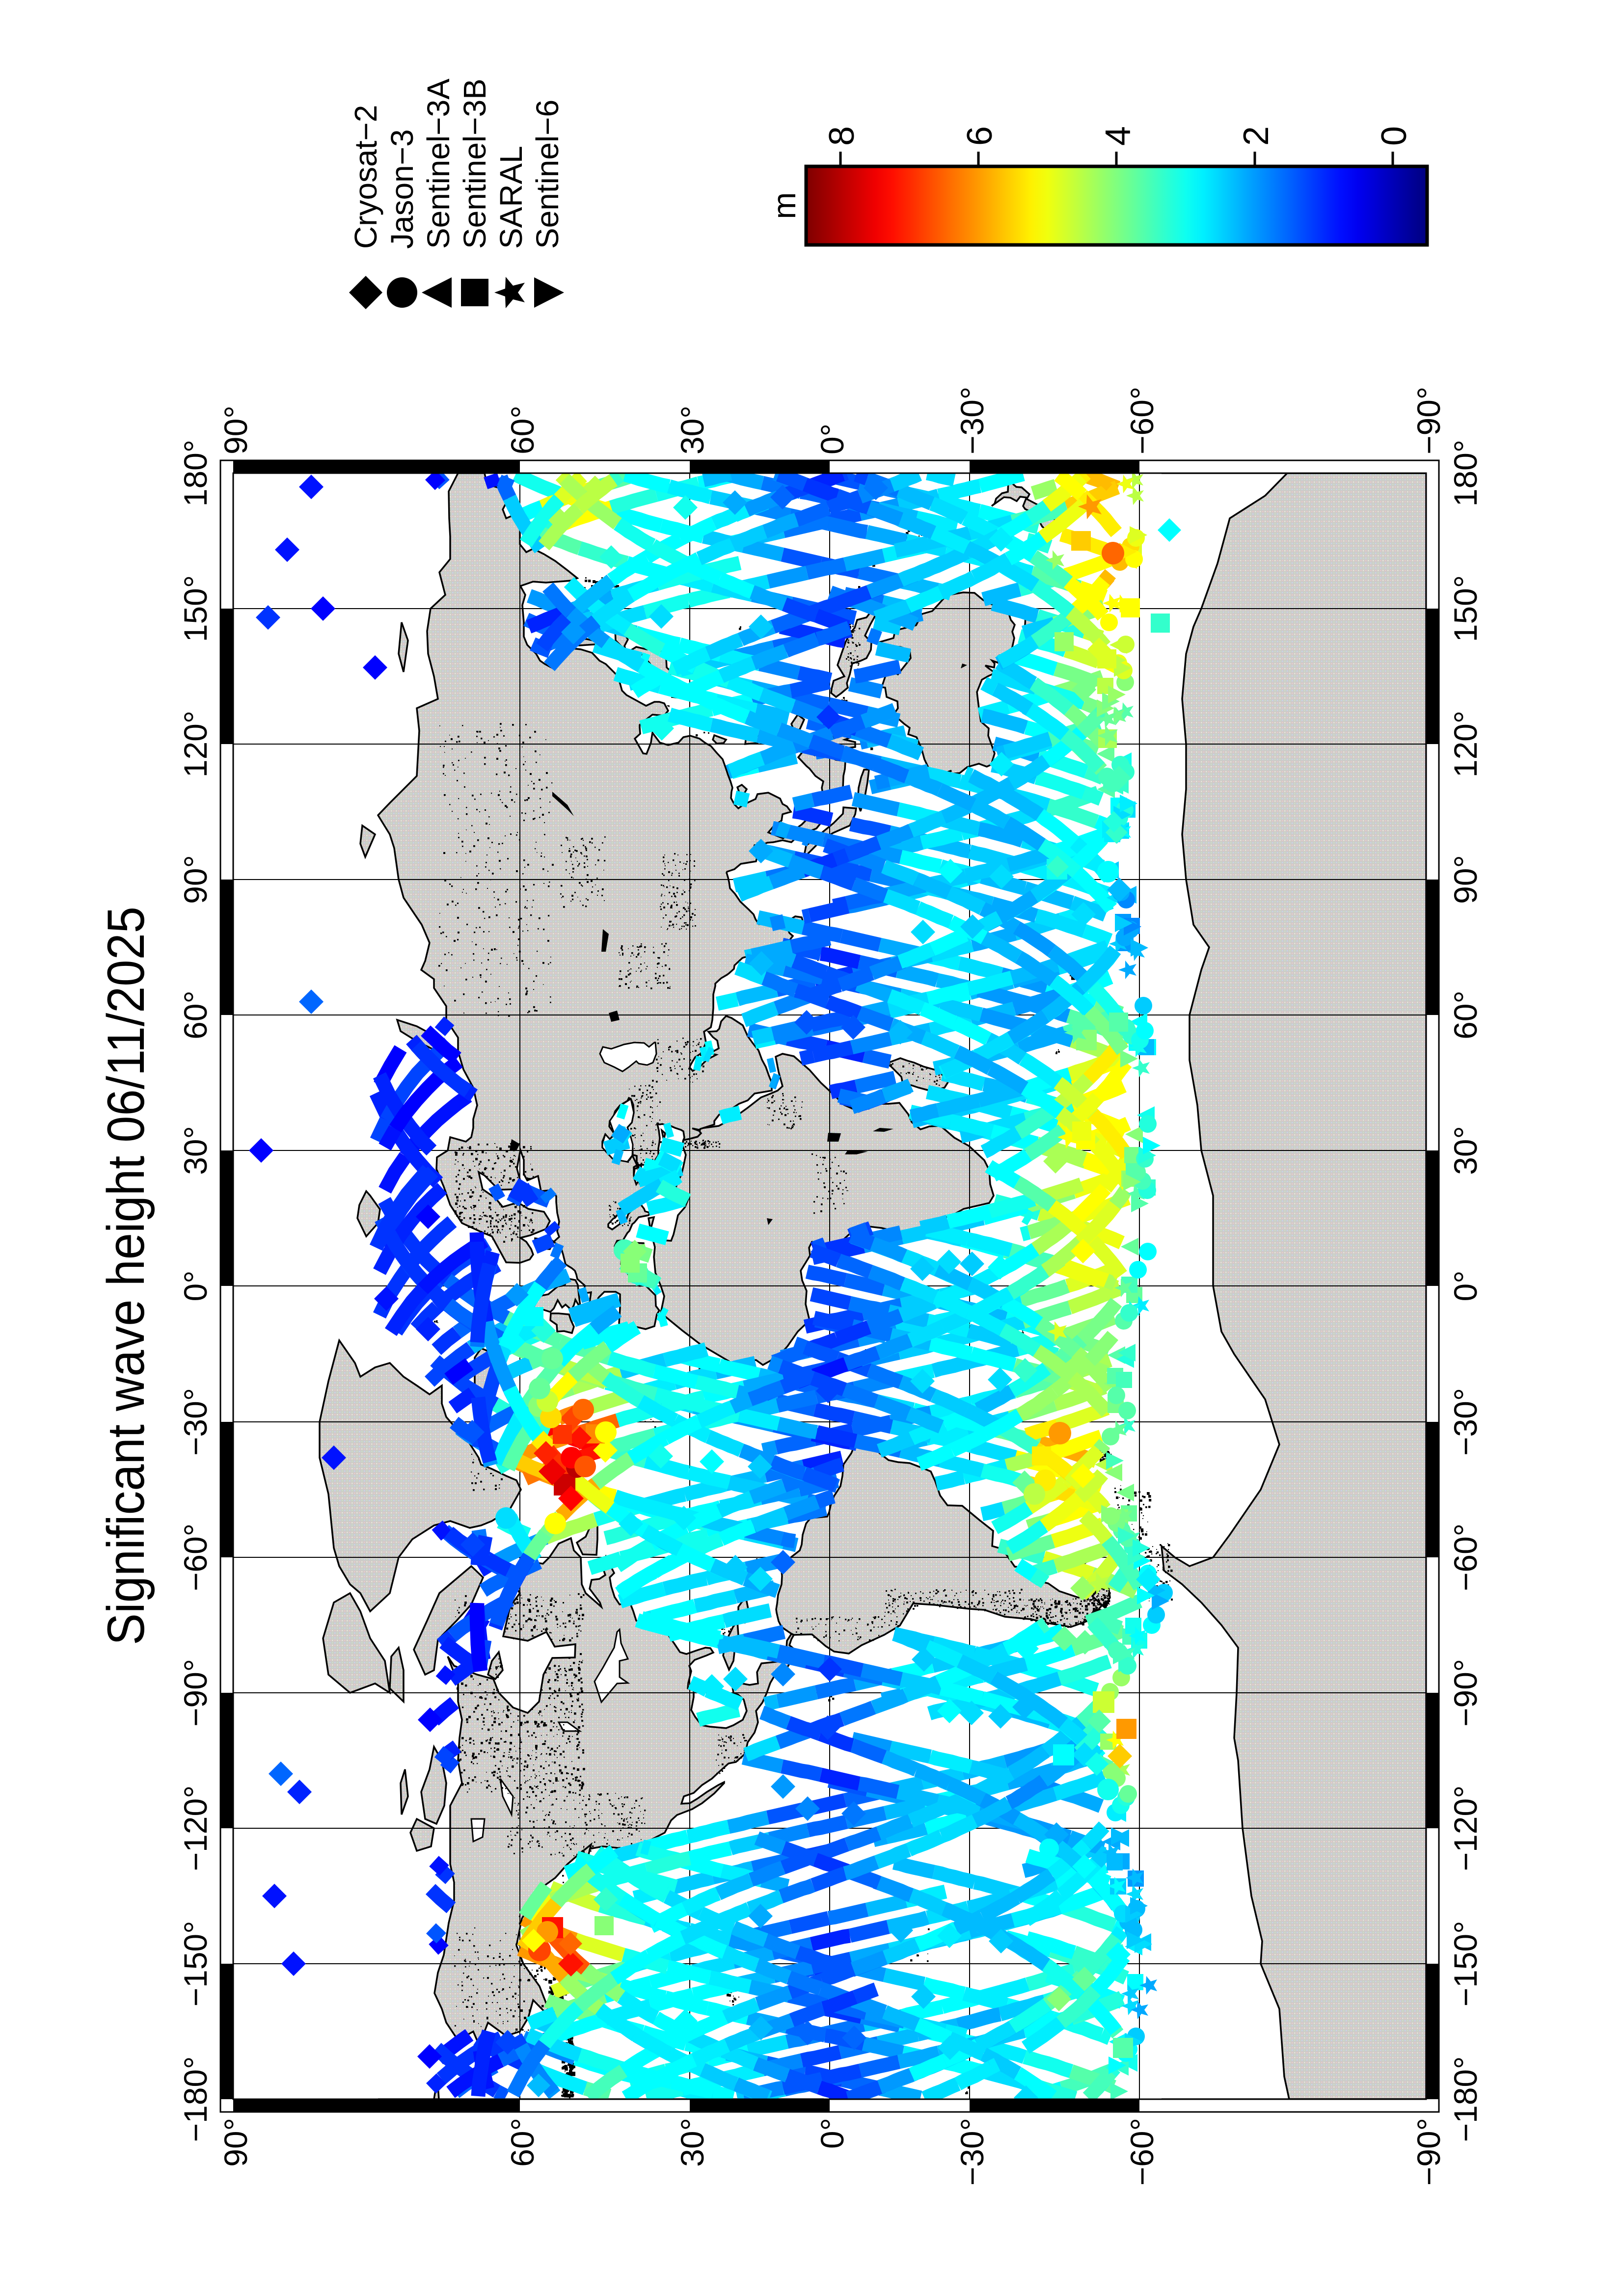 Image resolution: width=1623 pixels, height=2296 pixels. I want to click on svg-text: 4, so click(1118, 136).